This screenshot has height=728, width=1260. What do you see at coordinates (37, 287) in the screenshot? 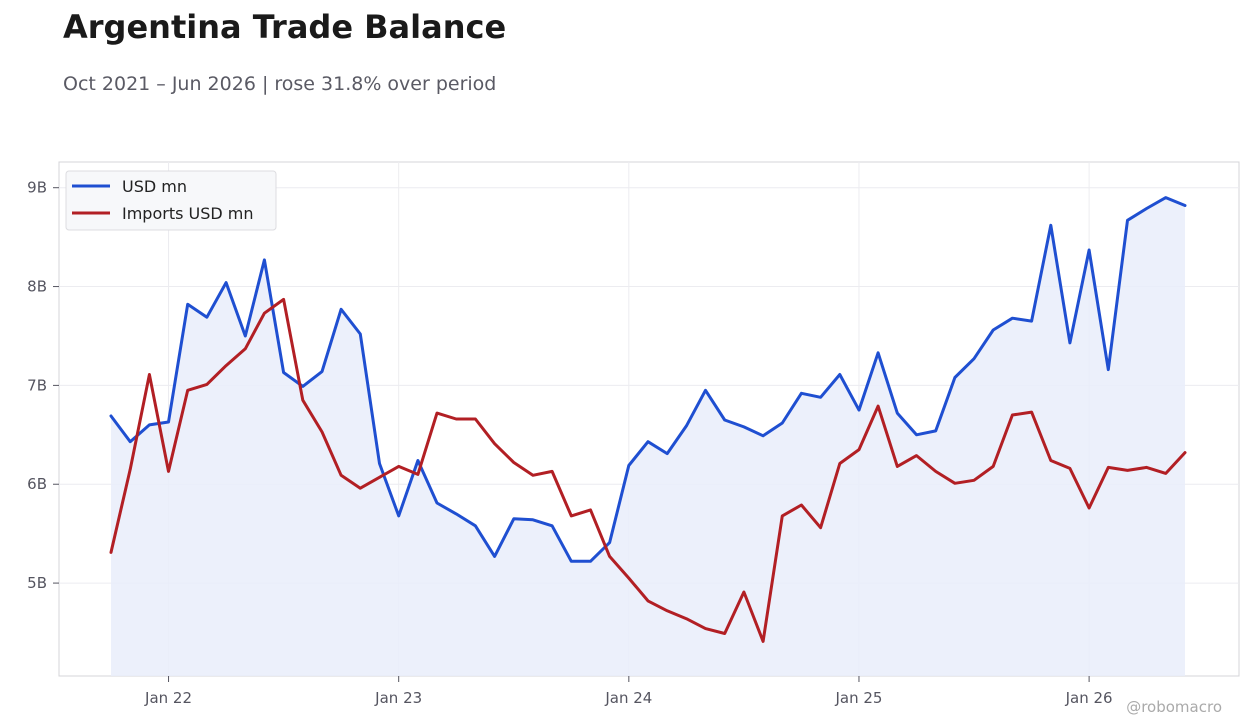
I see `y-tick-label: 8B` at bounding box center [37, 287].